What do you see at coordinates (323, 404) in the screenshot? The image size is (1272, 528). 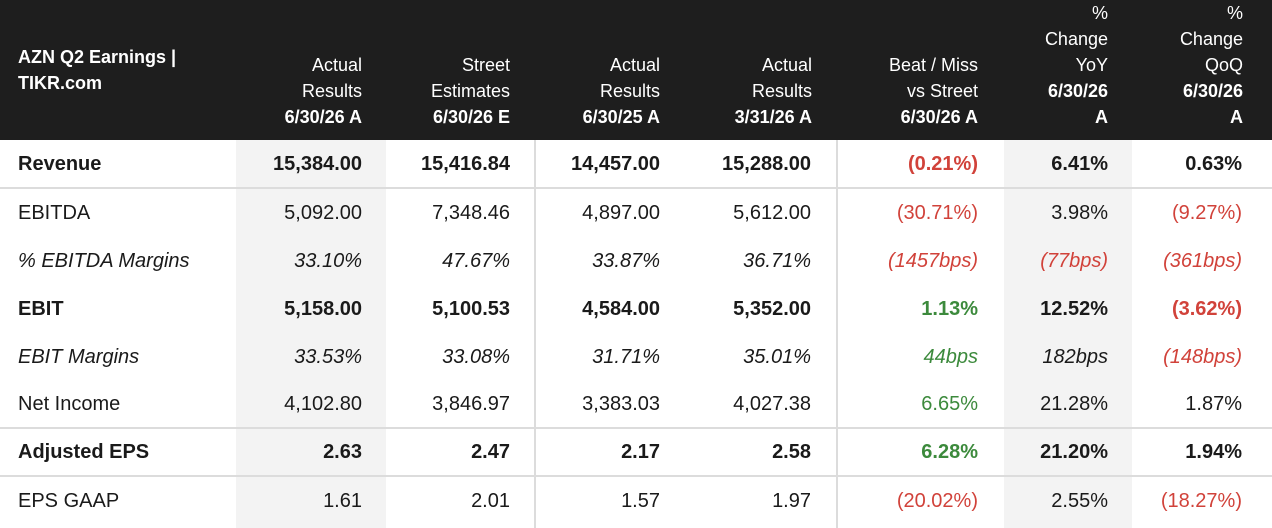 I see `cell-actual-q2-26: 4,102.80` at bounding box center [323, 404].